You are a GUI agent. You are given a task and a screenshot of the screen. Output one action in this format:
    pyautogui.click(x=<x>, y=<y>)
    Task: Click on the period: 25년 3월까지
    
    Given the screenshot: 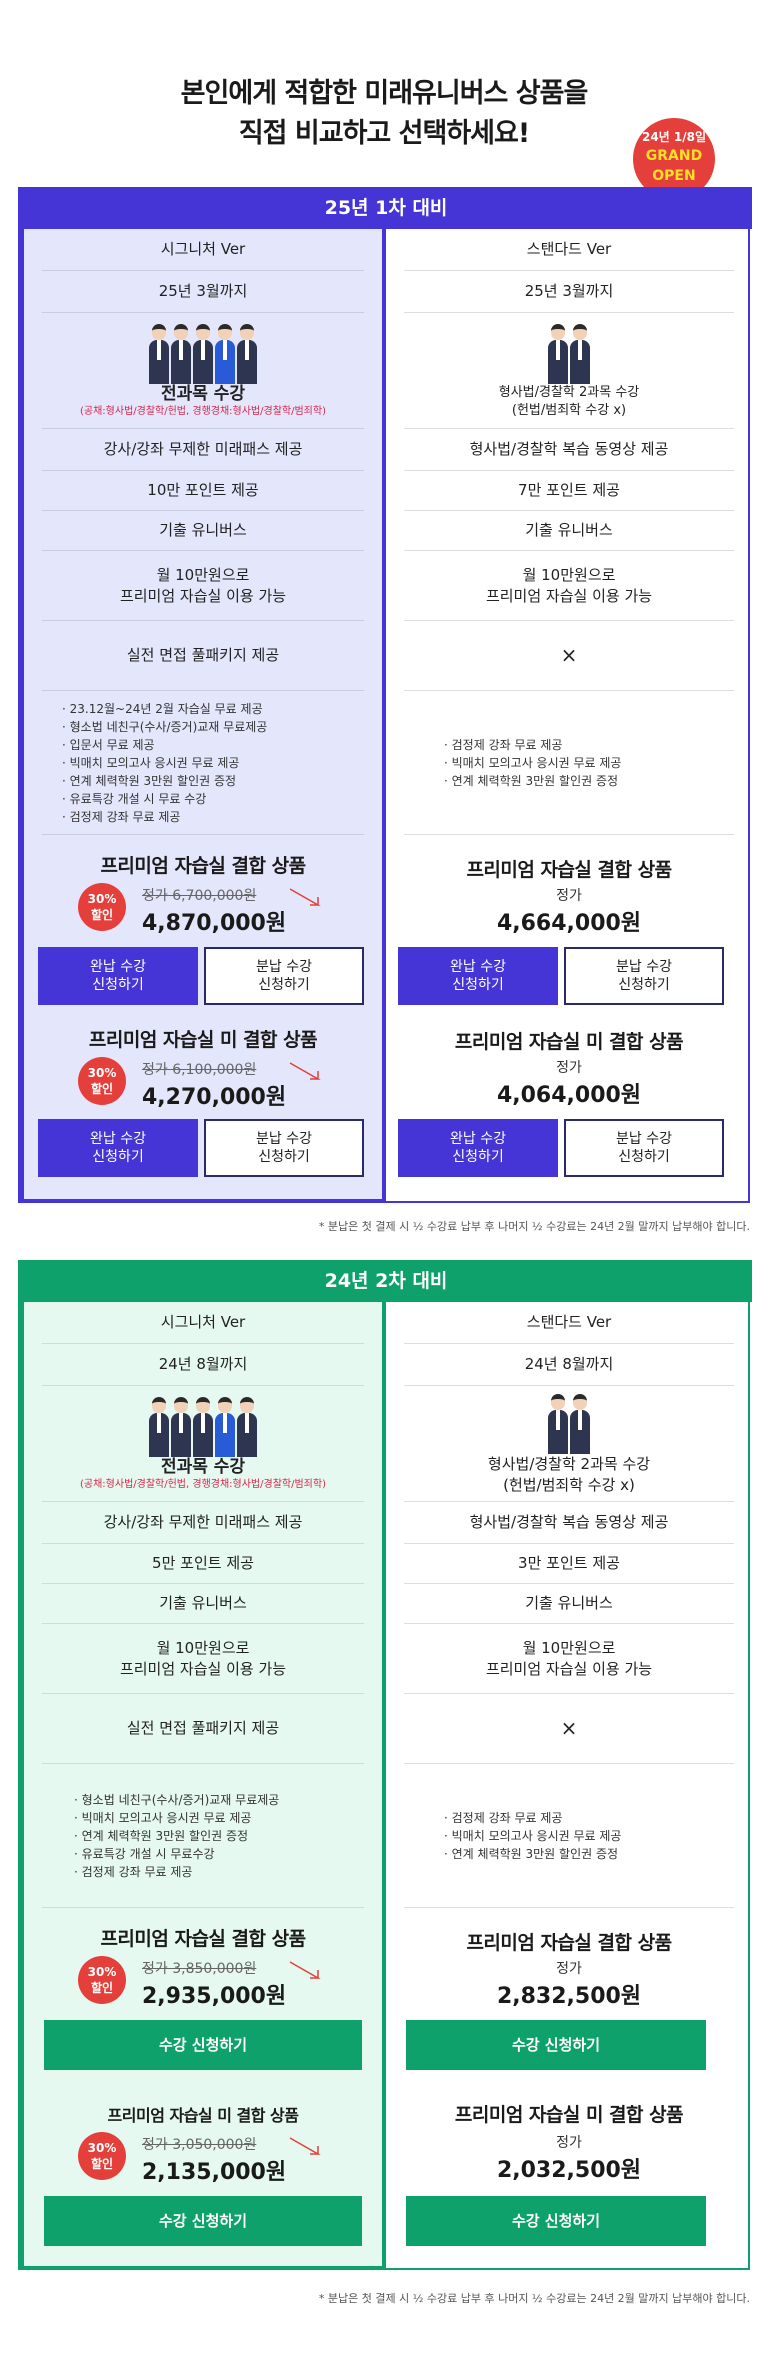 What is the action you would take?
    pyautogui.click(x=203, y=292)
    